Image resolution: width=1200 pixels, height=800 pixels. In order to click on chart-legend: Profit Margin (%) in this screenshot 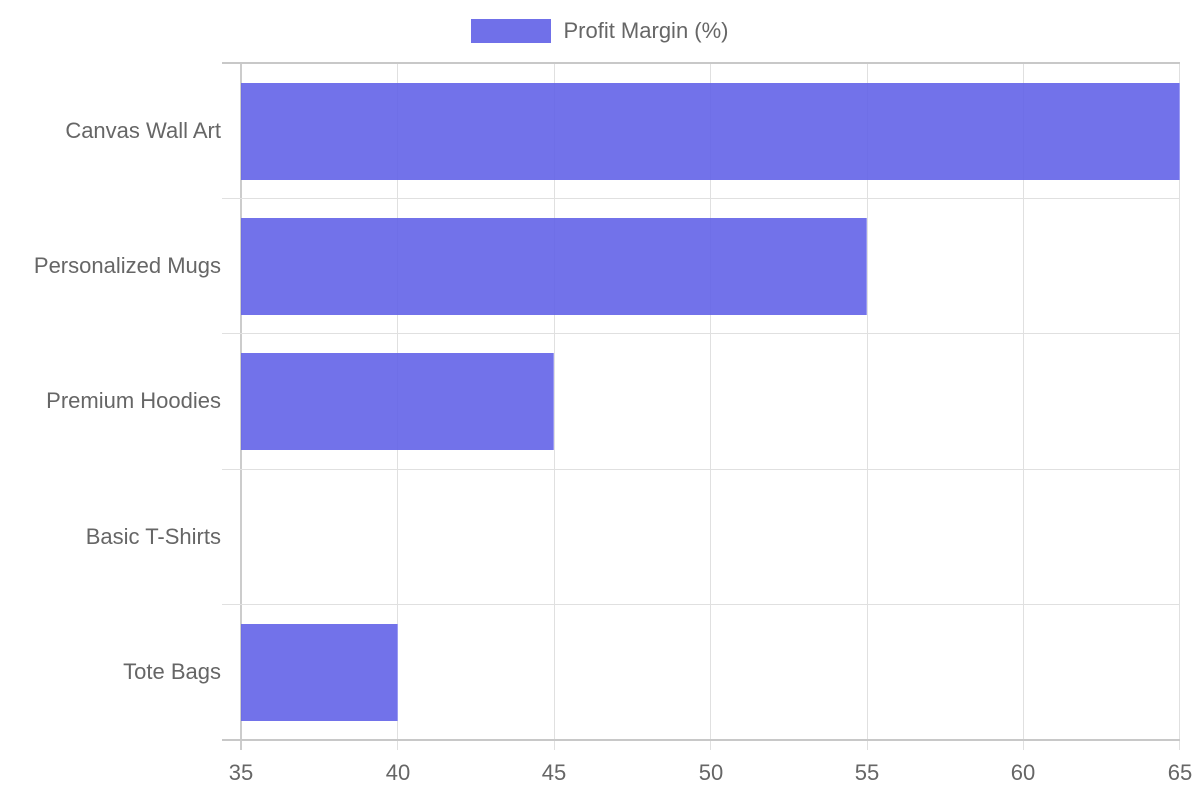, I will do `click(600, 31)`.